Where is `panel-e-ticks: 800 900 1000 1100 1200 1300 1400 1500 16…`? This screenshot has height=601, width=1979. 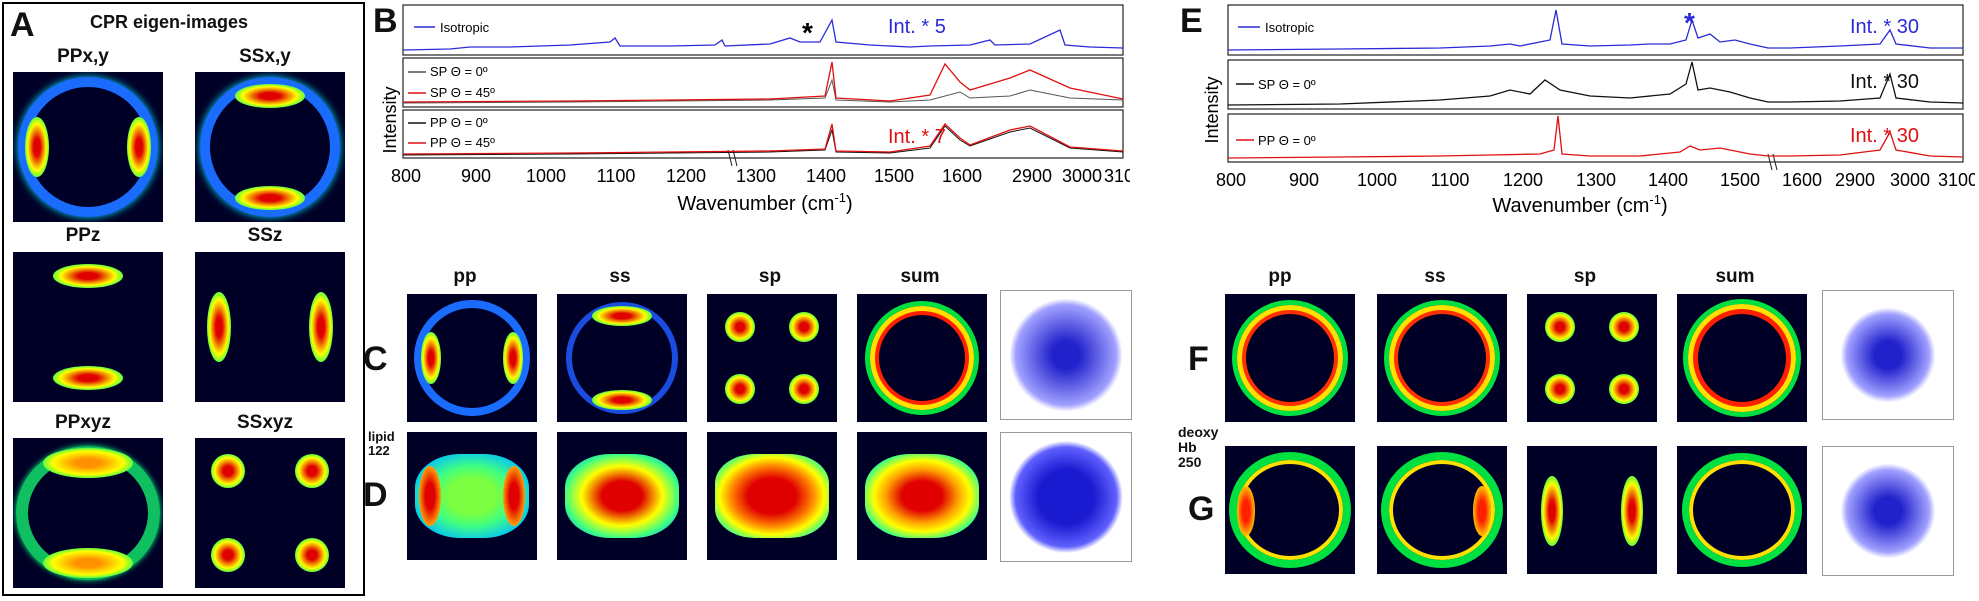 panel-e-ticks: 800 900 1000 1100 1200 1300 1400 1500 16… is located at coordinates (1595, 180).